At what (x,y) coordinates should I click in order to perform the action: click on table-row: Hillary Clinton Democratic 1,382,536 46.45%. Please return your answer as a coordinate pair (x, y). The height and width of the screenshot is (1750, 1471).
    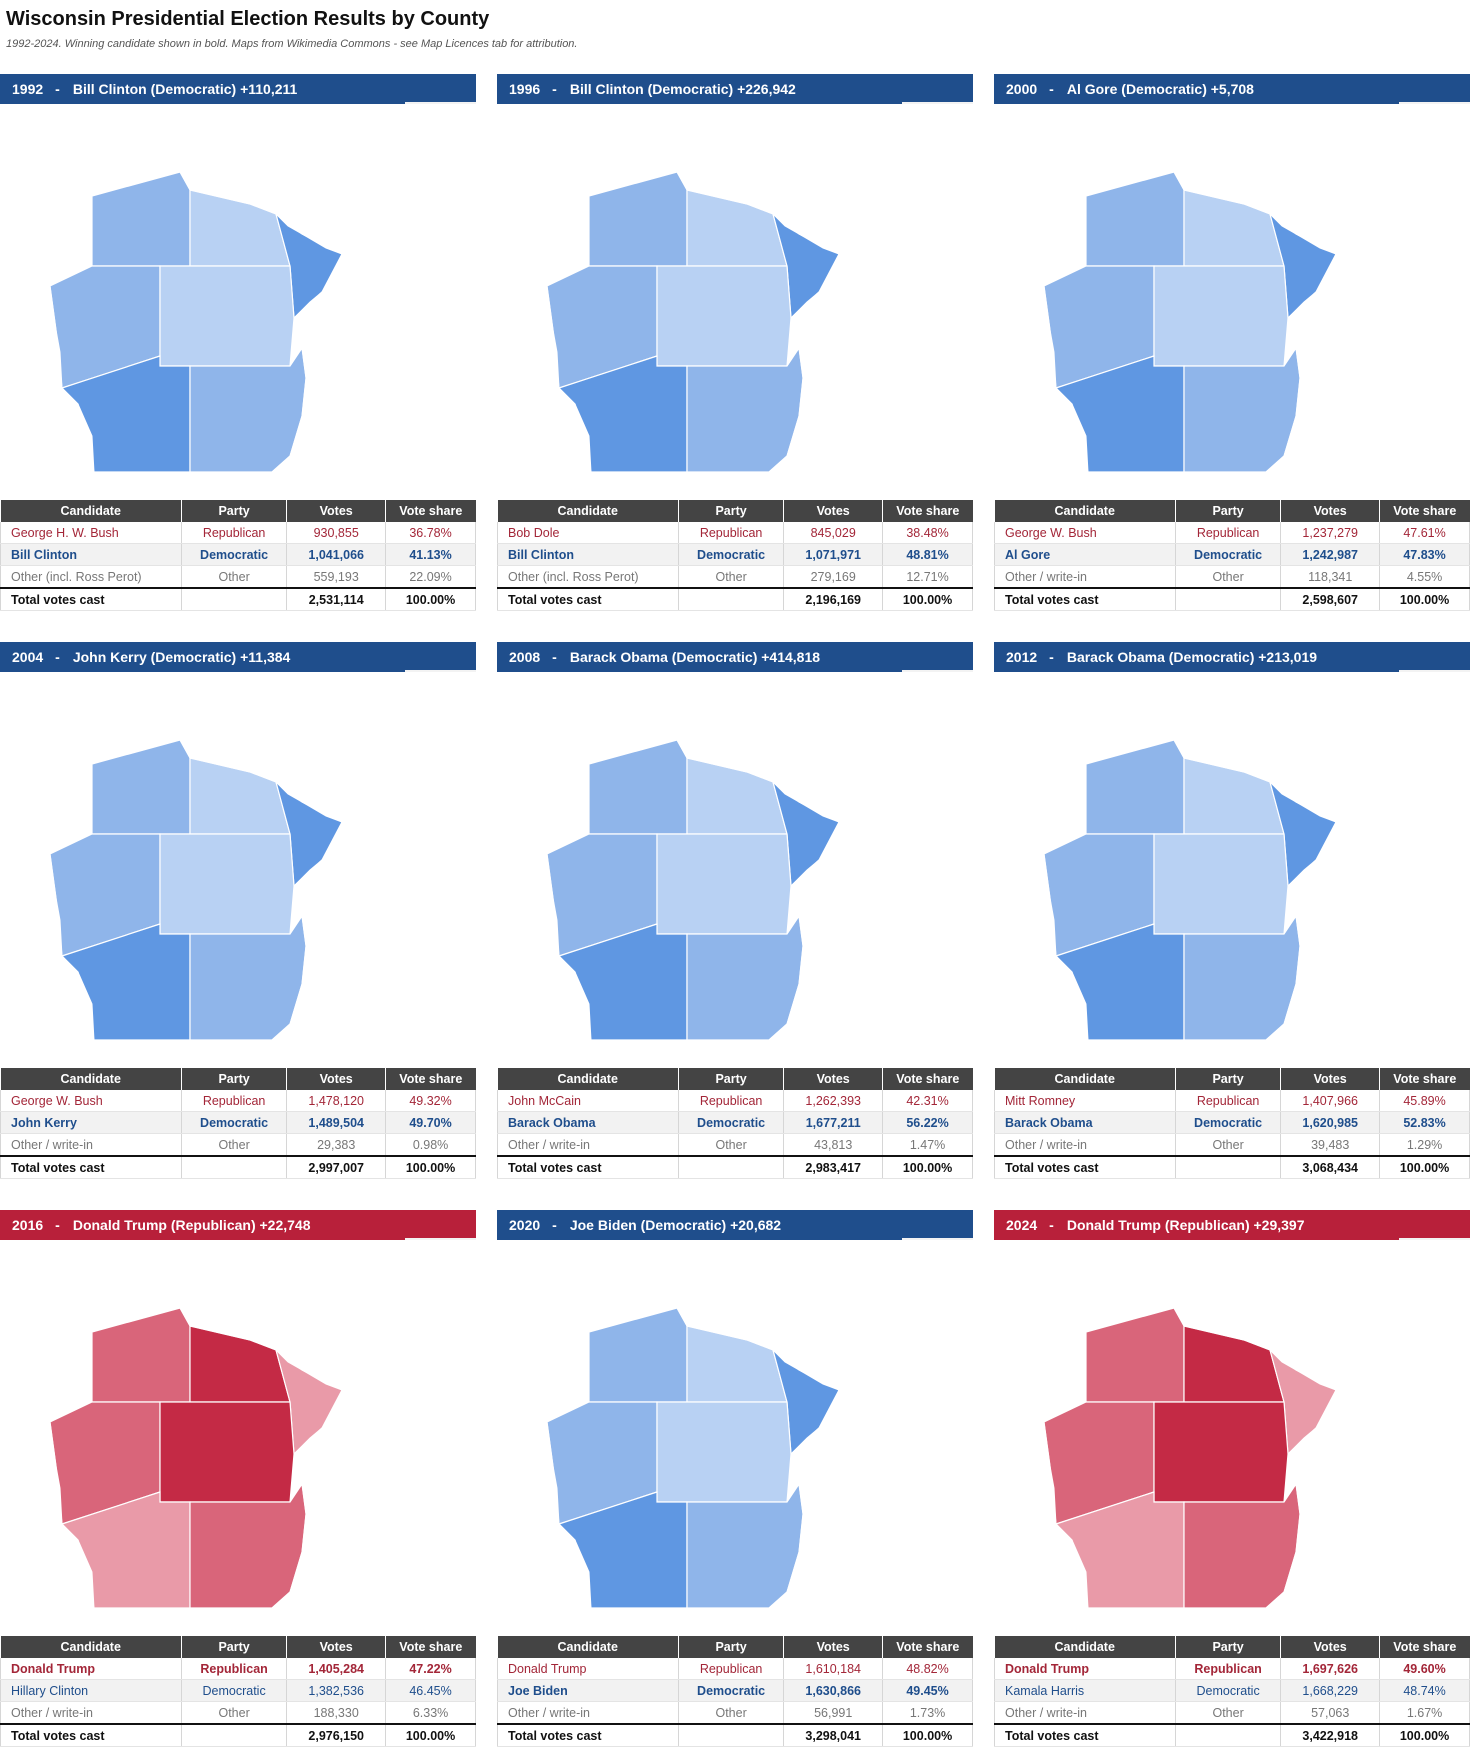
    Looking at the image, I should click on (238, 1690).